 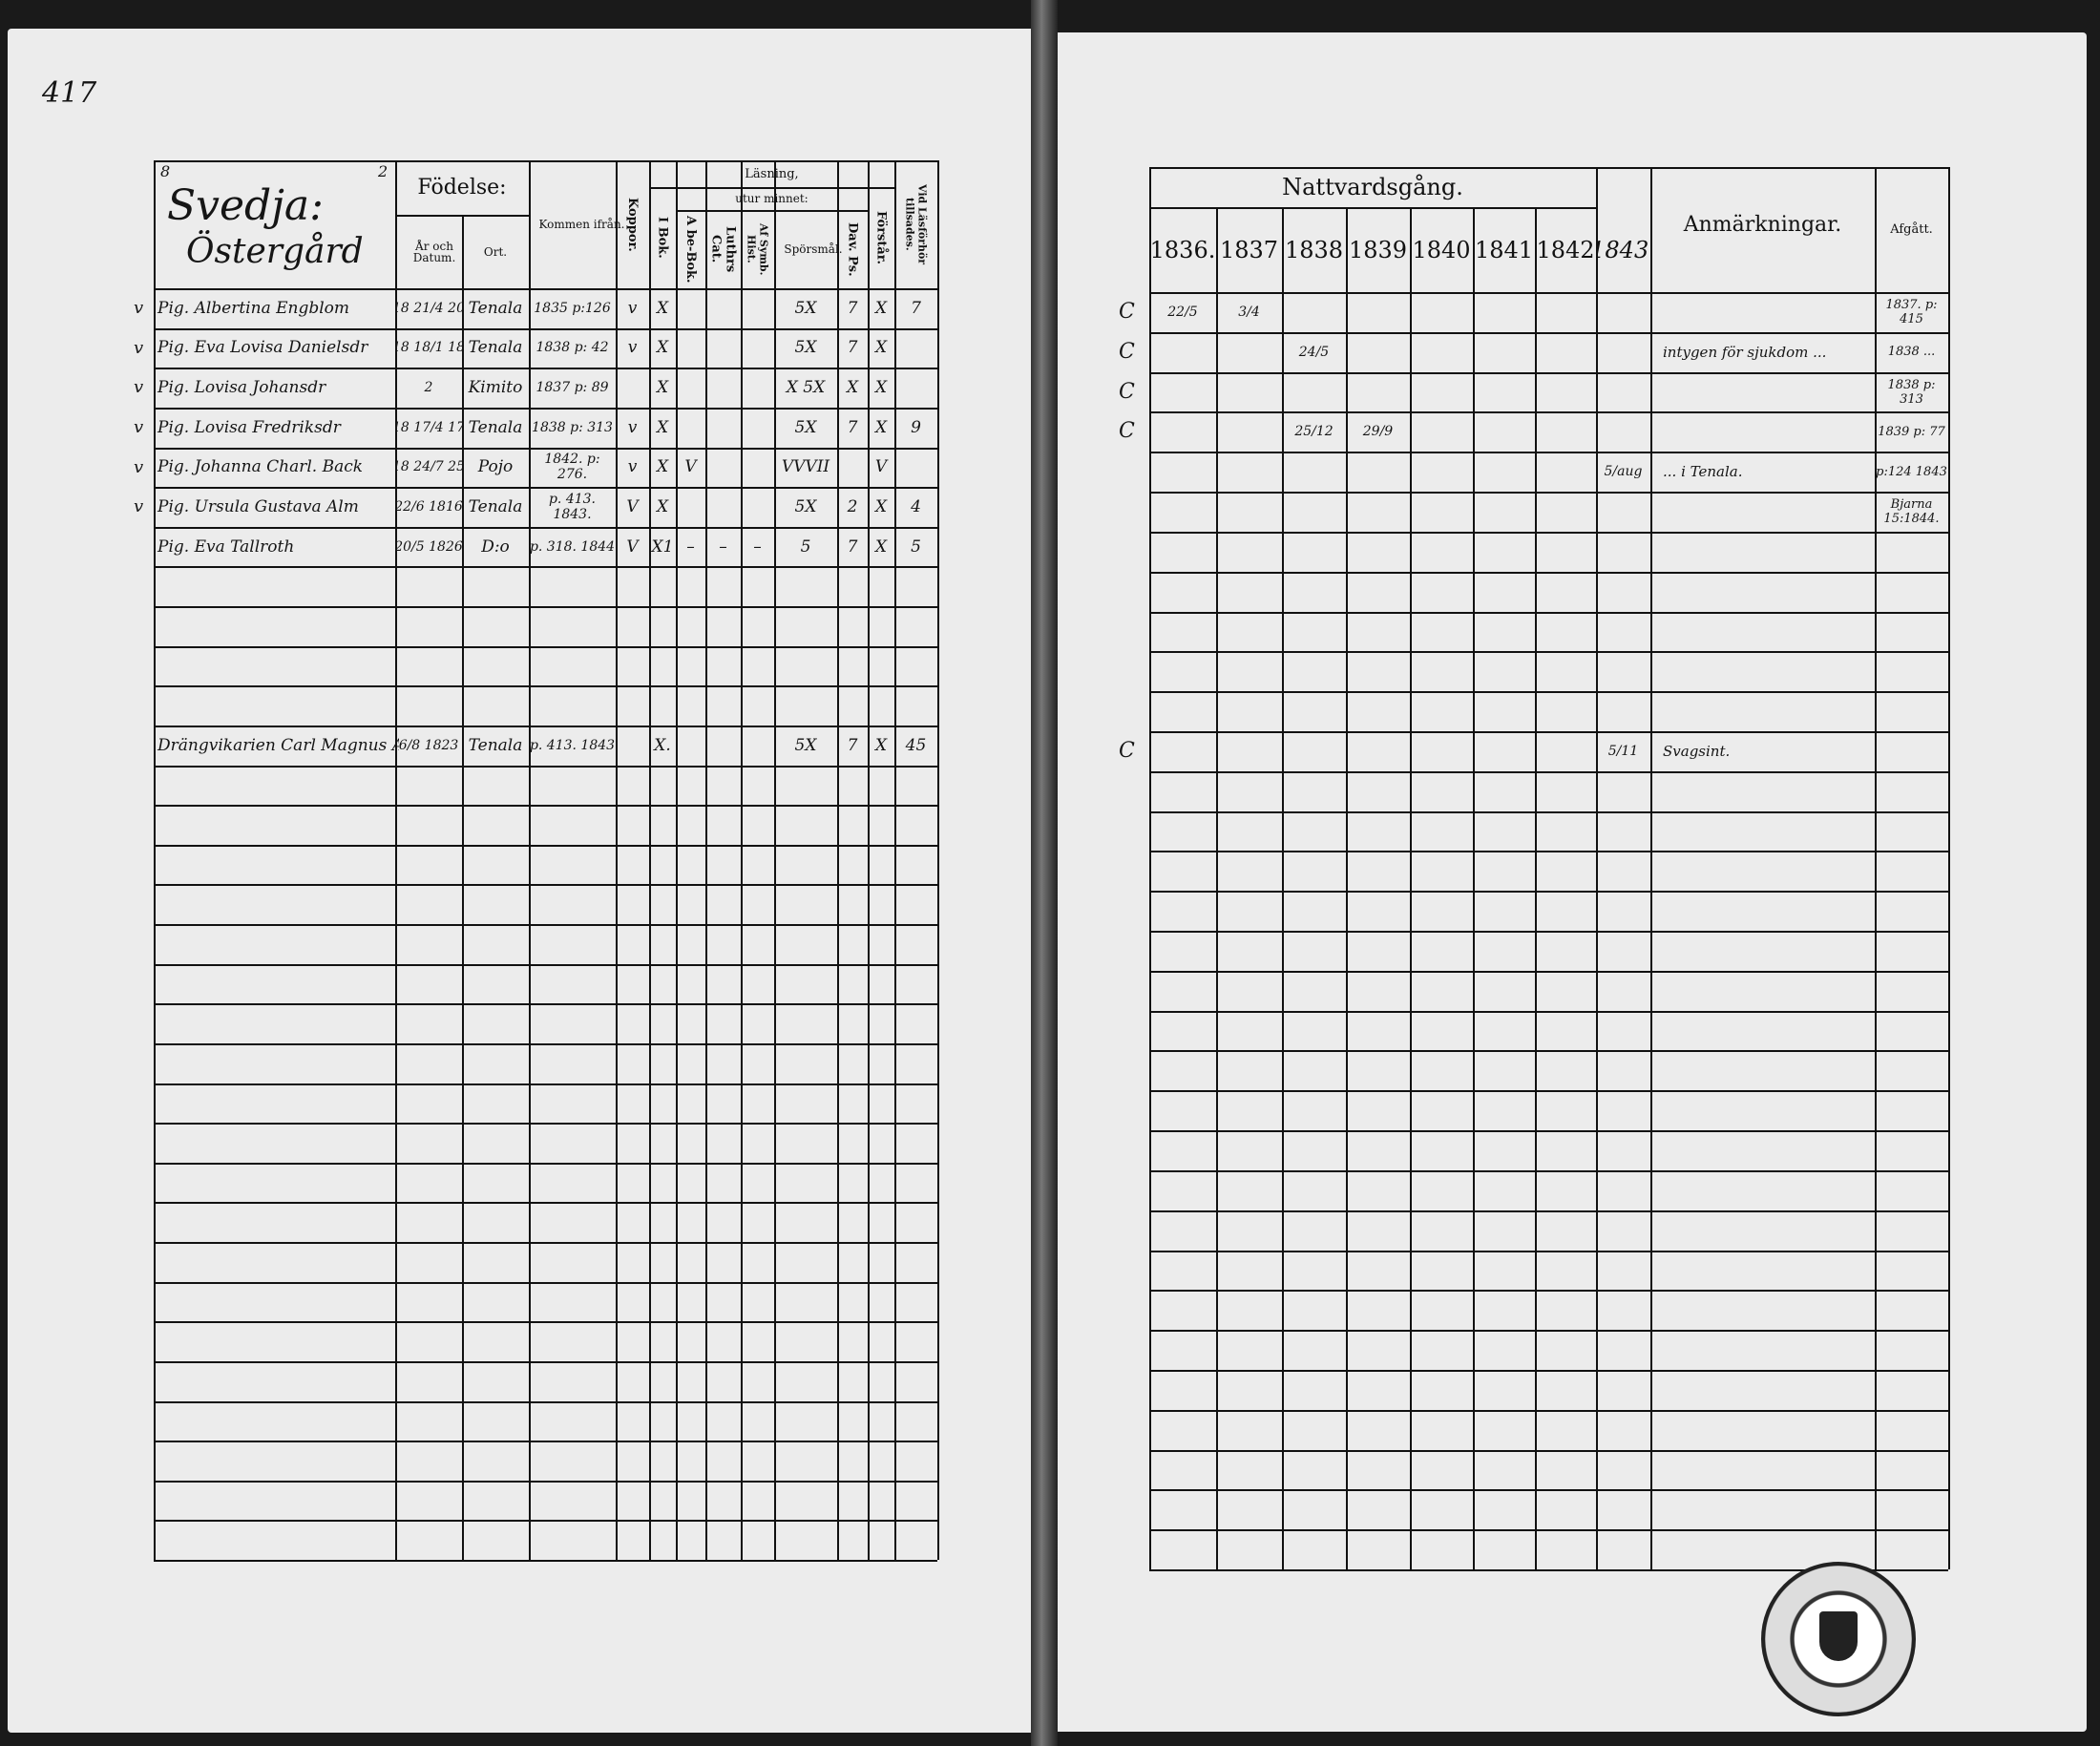 I want to click on cell-date: 2, so click(x=429, y=388).